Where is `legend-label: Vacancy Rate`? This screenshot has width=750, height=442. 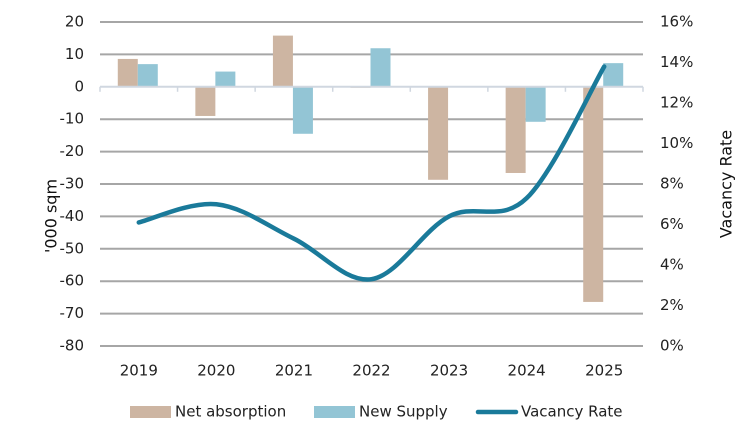
legend-label: Vacancy Rate is located at coordinates (572, 412).